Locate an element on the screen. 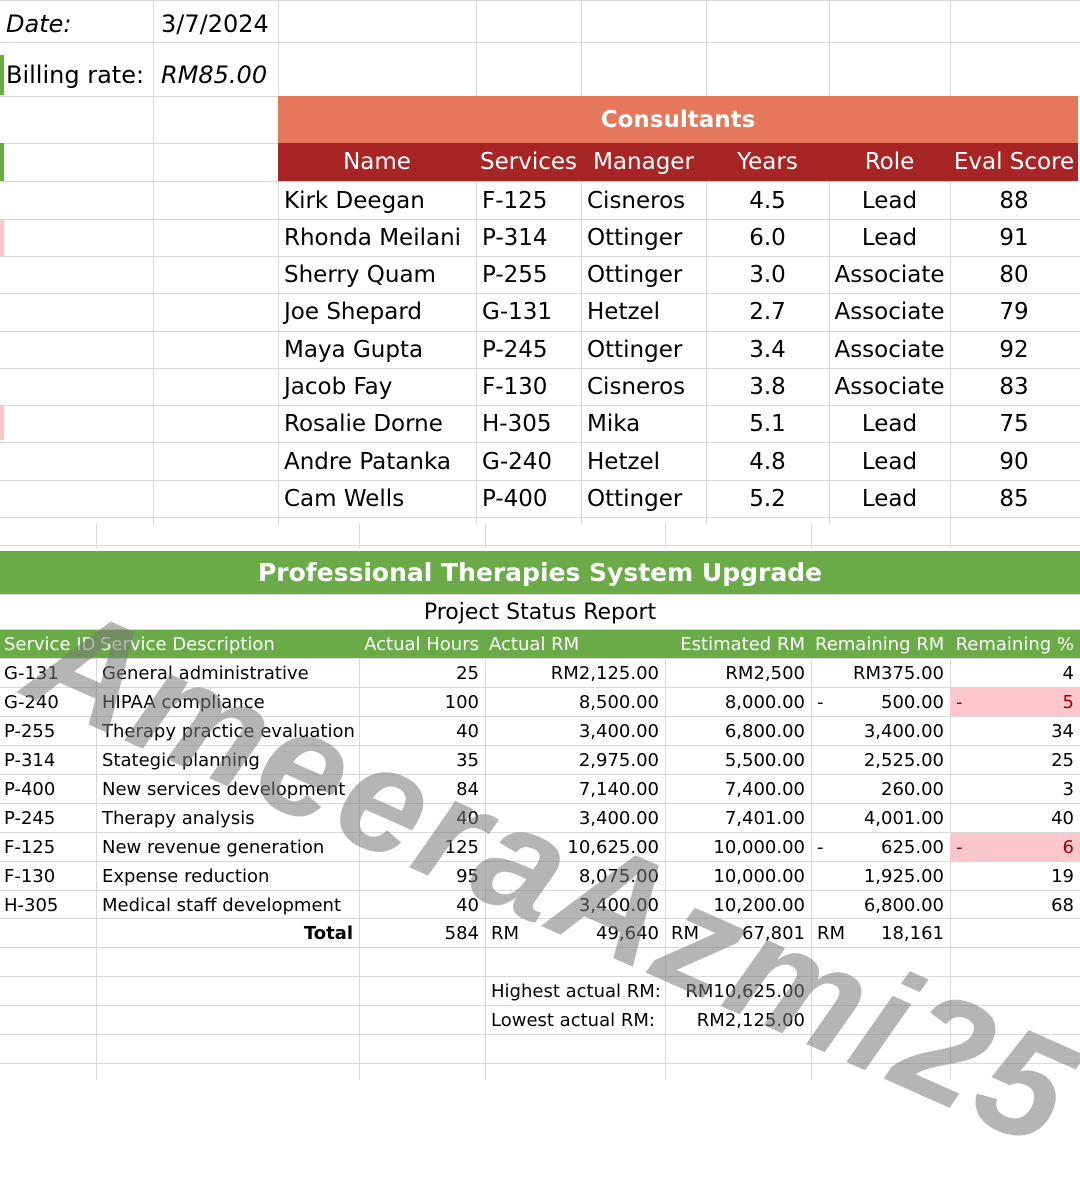 The image size is (1080, 1183). consultants-cell: Cam Wells is located at coordinates (344, 498).